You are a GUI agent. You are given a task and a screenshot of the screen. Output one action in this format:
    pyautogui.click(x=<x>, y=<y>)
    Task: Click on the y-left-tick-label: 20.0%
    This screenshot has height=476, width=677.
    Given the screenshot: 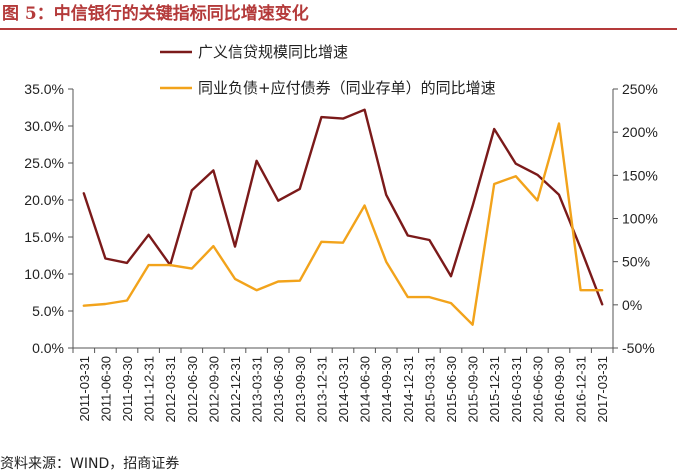 What is the action you would take?
    pyautogui.click(x=44, y=200)
    